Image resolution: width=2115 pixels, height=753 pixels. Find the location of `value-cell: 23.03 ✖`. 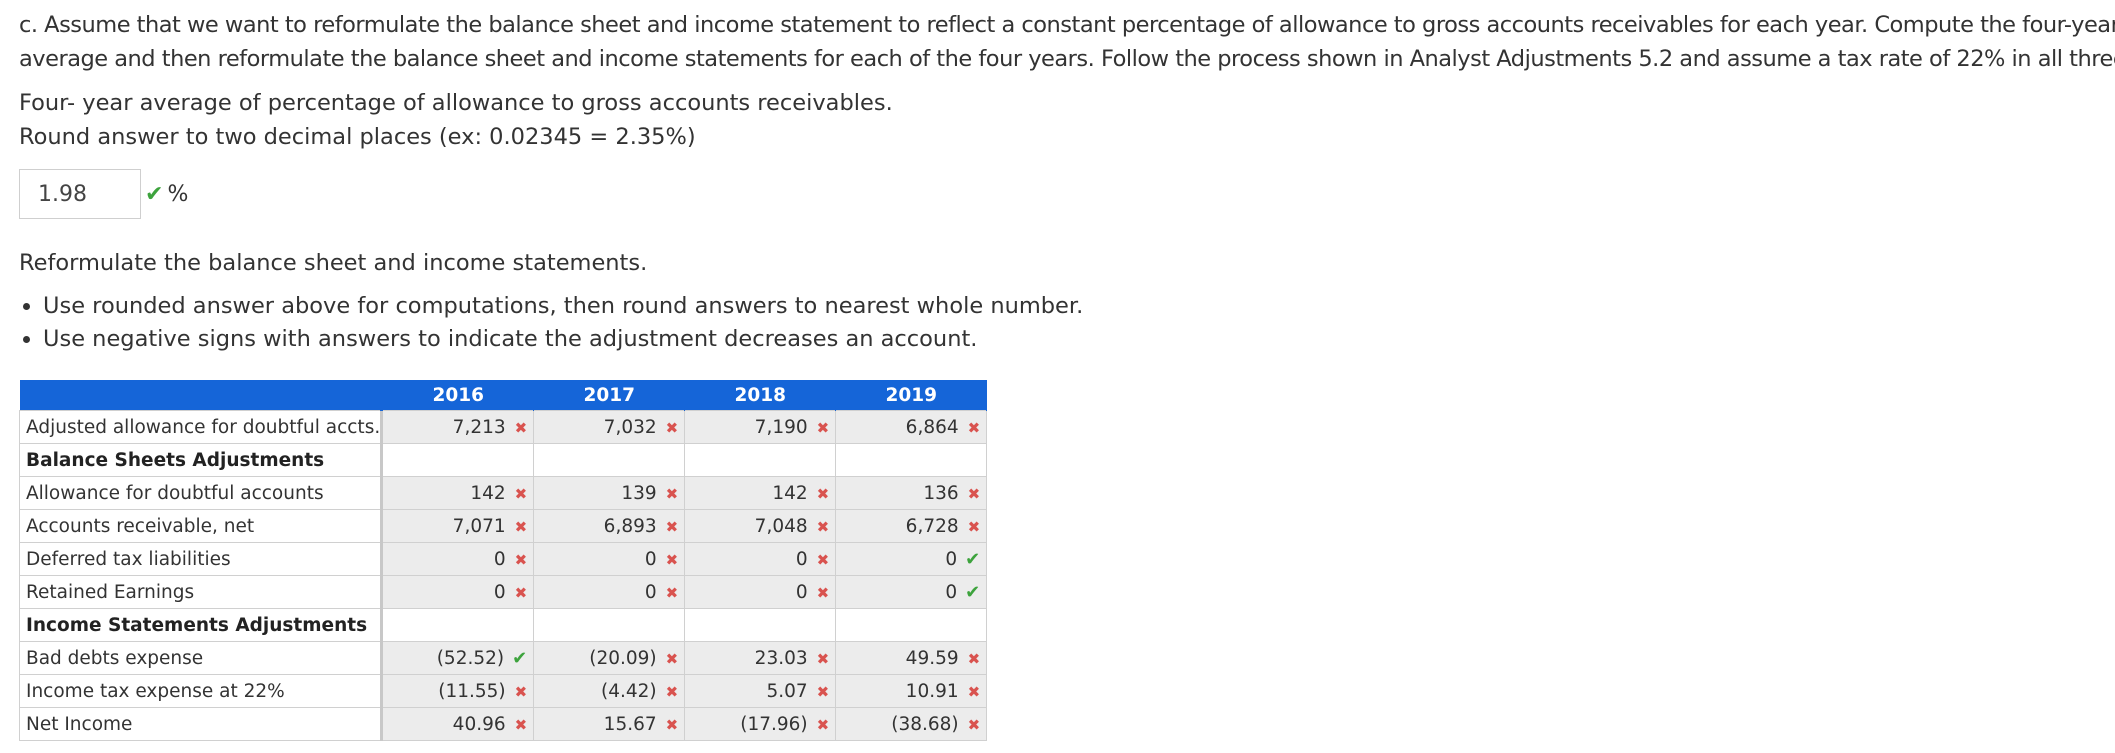

value-cell: 23.03 ✖ is located at coordinates (760, 658).